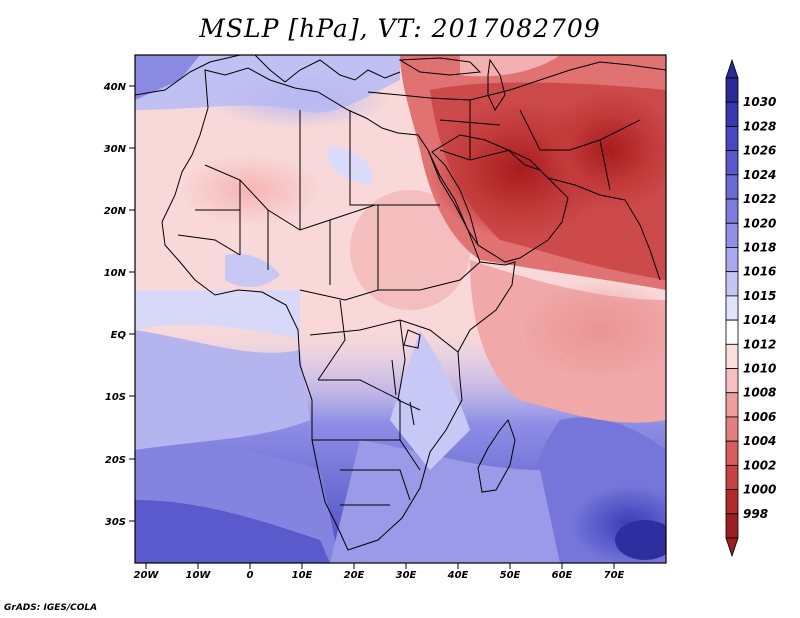 This screenshot has width=800, height=618. I want to click on lon-label-20e: 20E, so click(354, 575).